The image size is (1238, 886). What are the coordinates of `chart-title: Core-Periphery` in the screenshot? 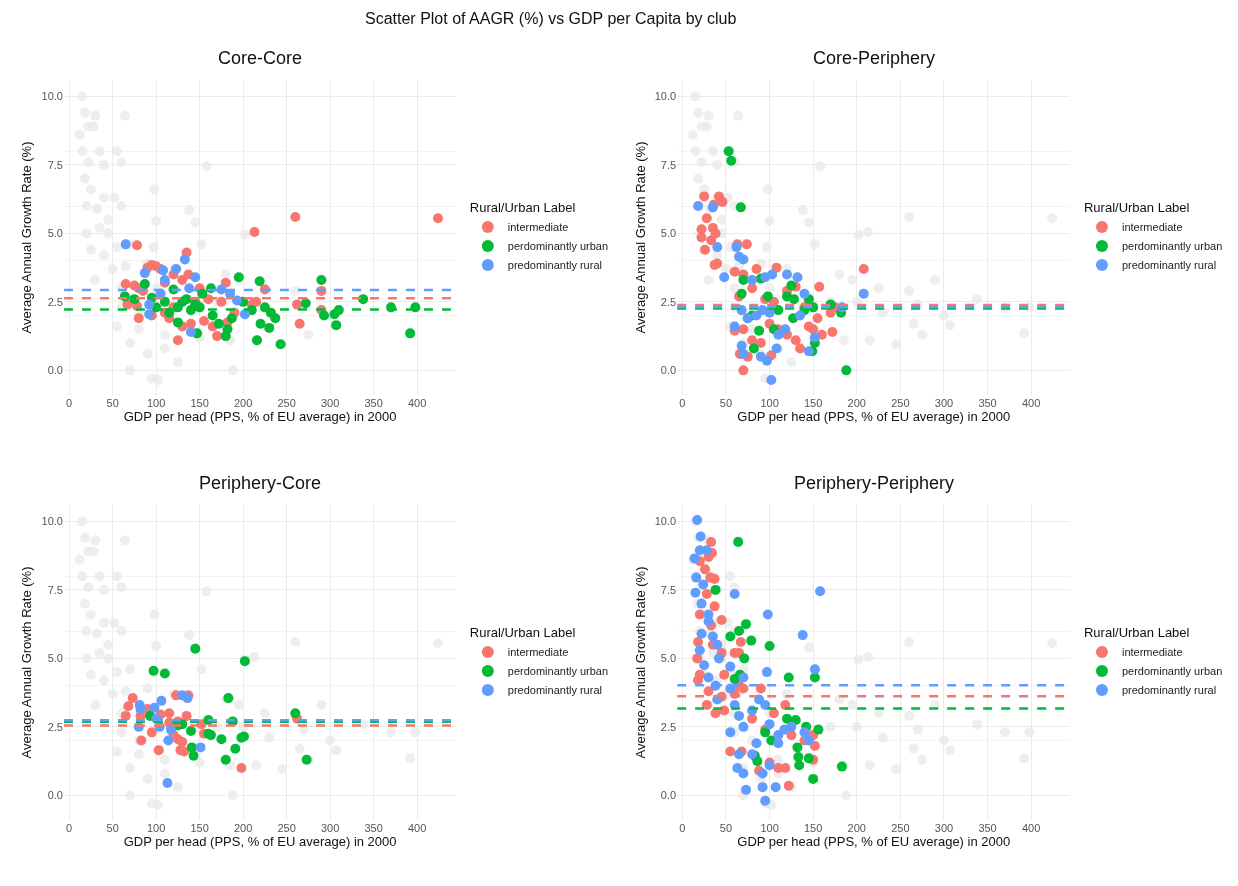 It's located at (874, 58).